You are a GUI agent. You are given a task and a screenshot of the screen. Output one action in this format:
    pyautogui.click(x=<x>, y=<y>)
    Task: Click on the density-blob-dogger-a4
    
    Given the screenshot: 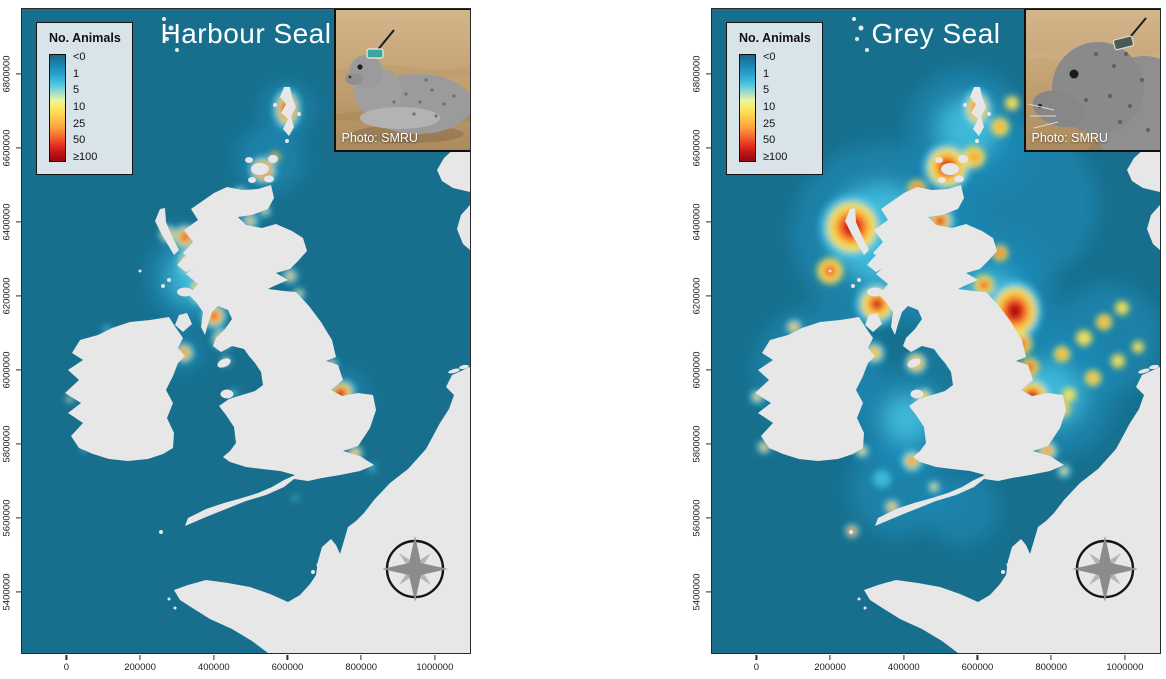 What is the action you would take?
    pyautogui.click(x=1122, y=308)
    